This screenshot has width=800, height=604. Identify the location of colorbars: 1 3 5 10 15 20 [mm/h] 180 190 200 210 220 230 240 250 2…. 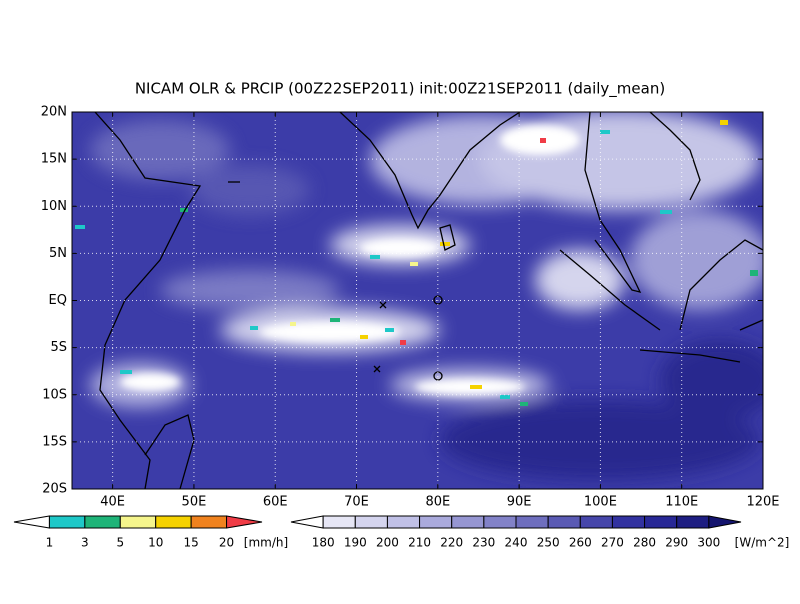
(401, 532).